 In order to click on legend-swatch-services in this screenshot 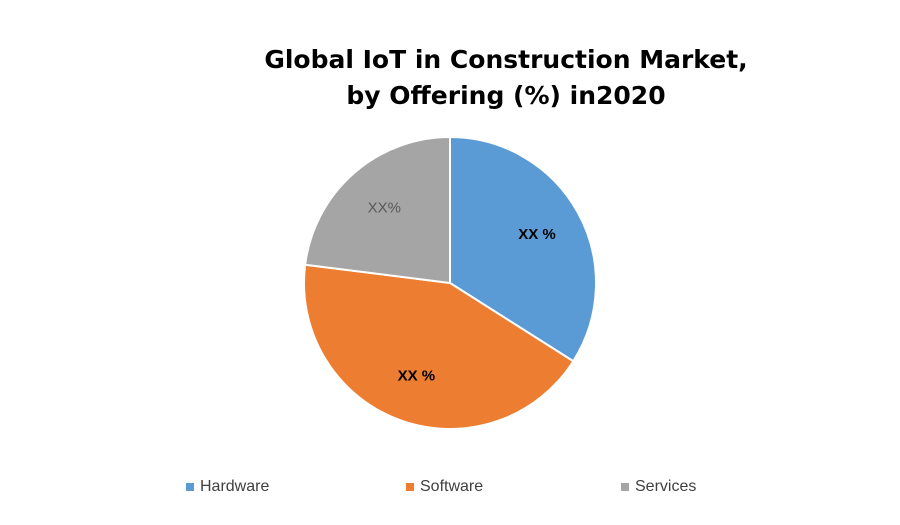, I will do `click(625, 487)`.